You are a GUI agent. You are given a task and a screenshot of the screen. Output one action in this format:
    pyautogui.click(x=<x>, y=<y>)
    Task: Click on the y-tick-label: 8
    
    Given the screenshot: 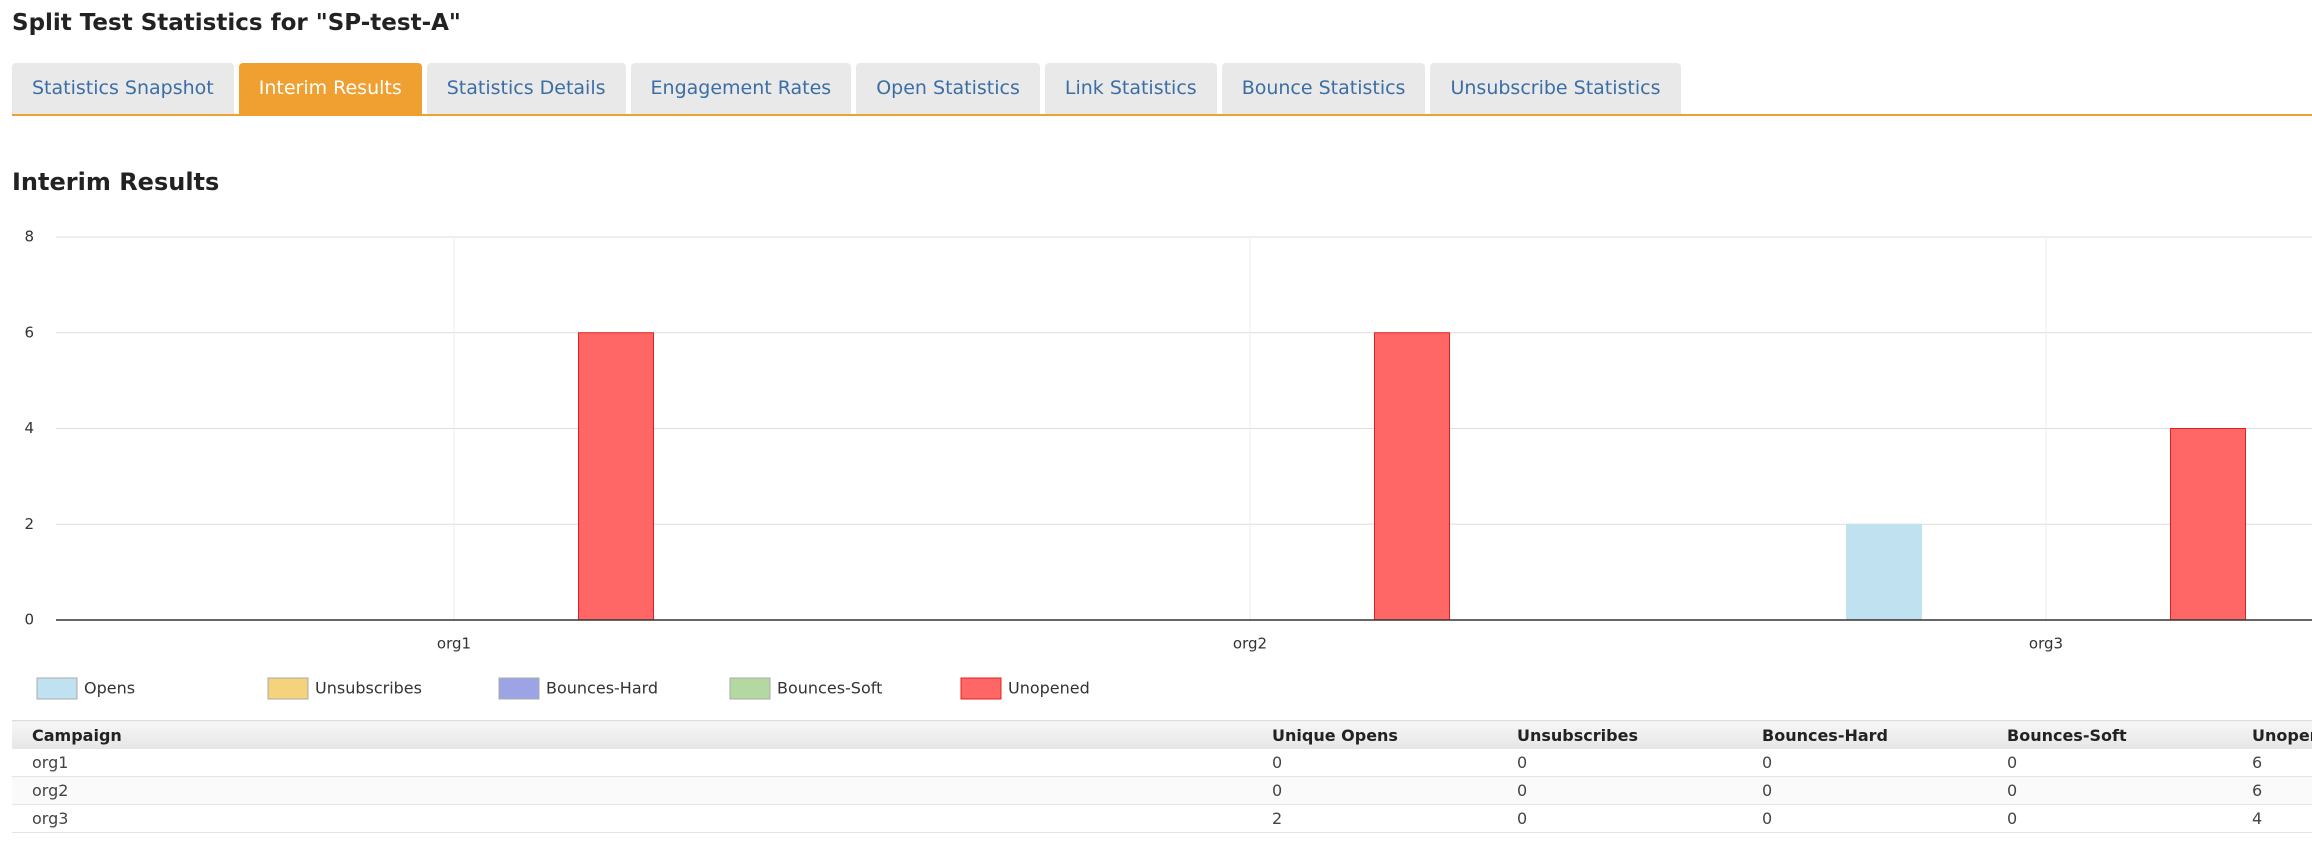 What is the action you would take?
    pyautogui.click(x=29, y=237)
    